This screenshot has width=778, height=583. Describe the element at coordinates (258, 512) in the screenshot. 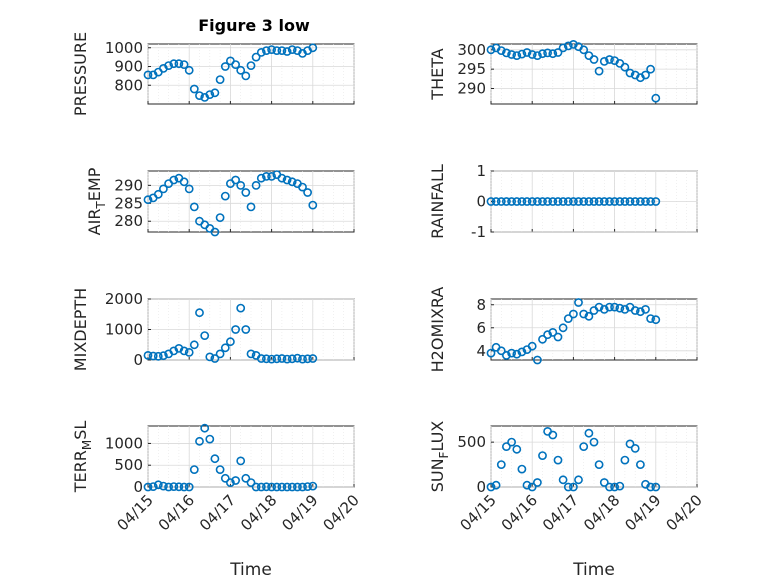

I see `x-tick-label: 04/18` at that location.